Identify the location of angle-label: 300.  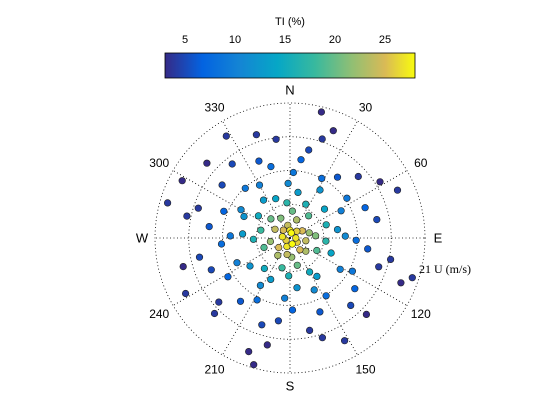
(159, 163).